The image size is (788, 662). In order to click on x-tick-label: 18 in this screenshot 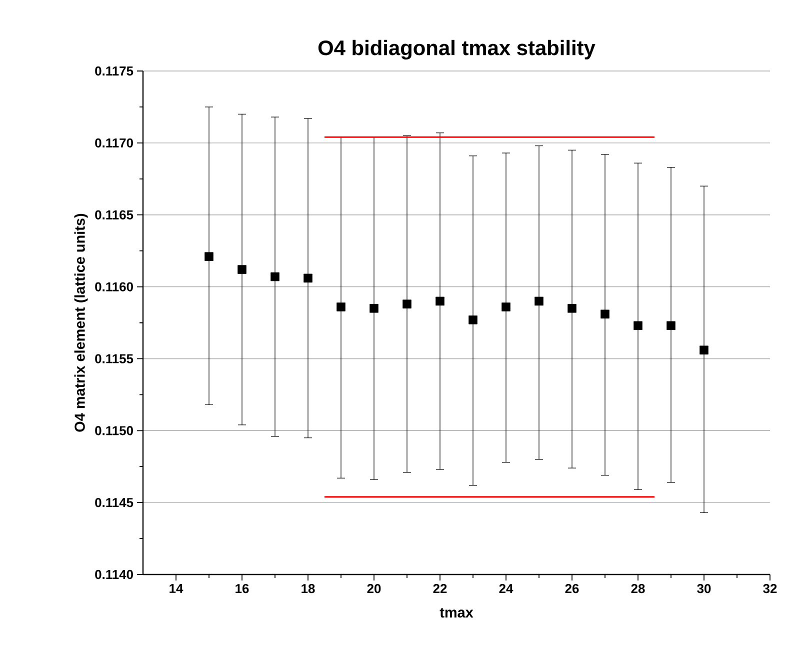, I will do `click(308, 589)`.